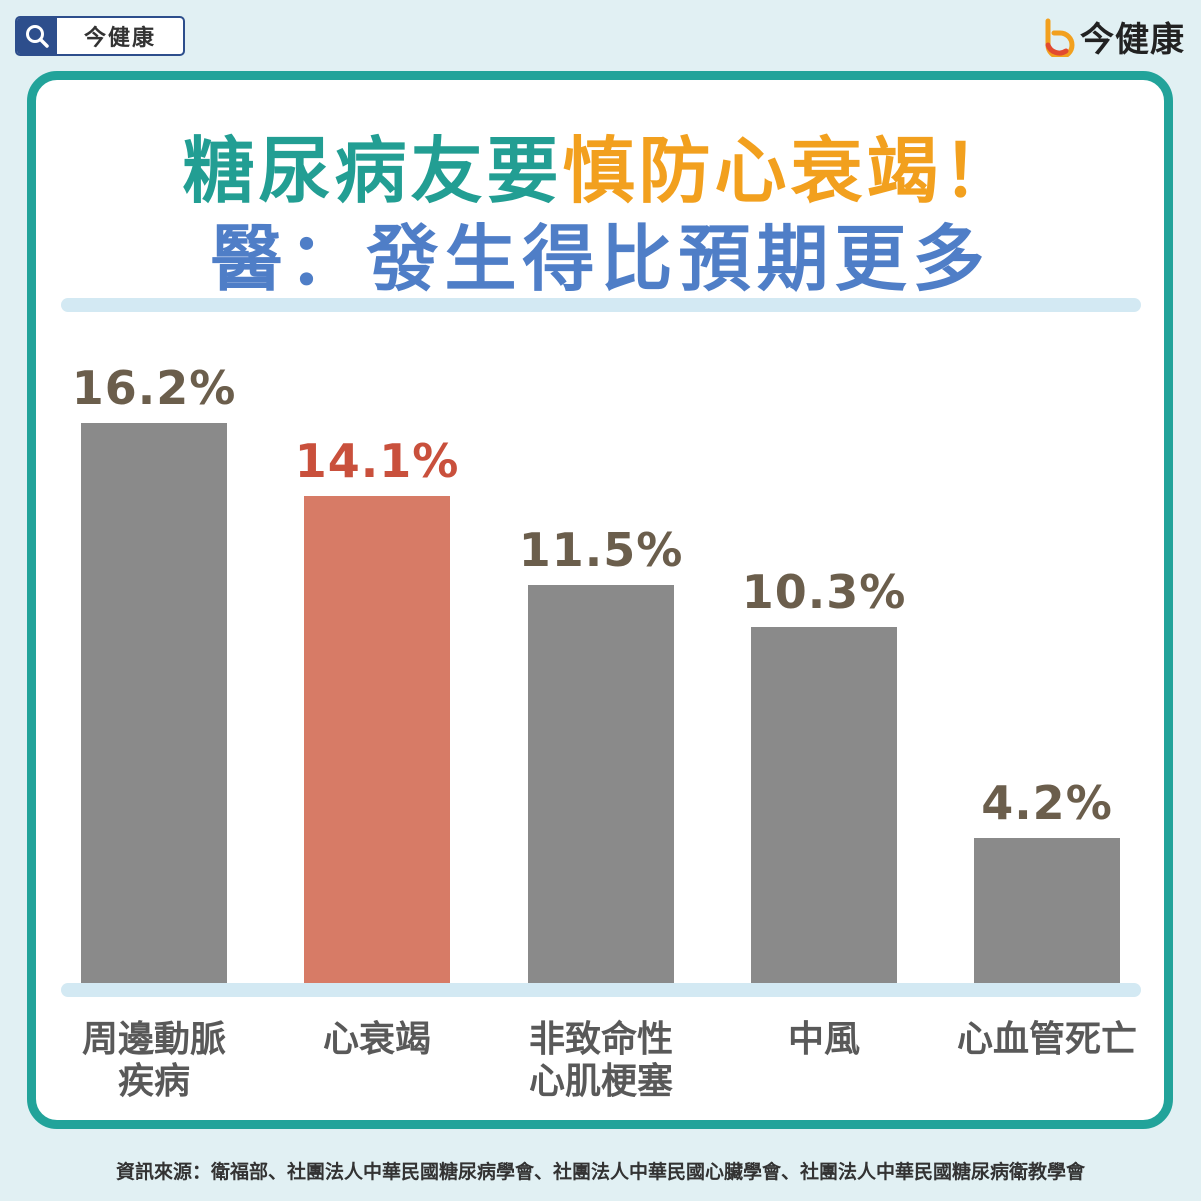 This screenshot has width=1201, height=1201. What do you see at coordinates (823, 1039) in the screenshot?
I see `category-label: 中風` at bounding box center [823, 1039].